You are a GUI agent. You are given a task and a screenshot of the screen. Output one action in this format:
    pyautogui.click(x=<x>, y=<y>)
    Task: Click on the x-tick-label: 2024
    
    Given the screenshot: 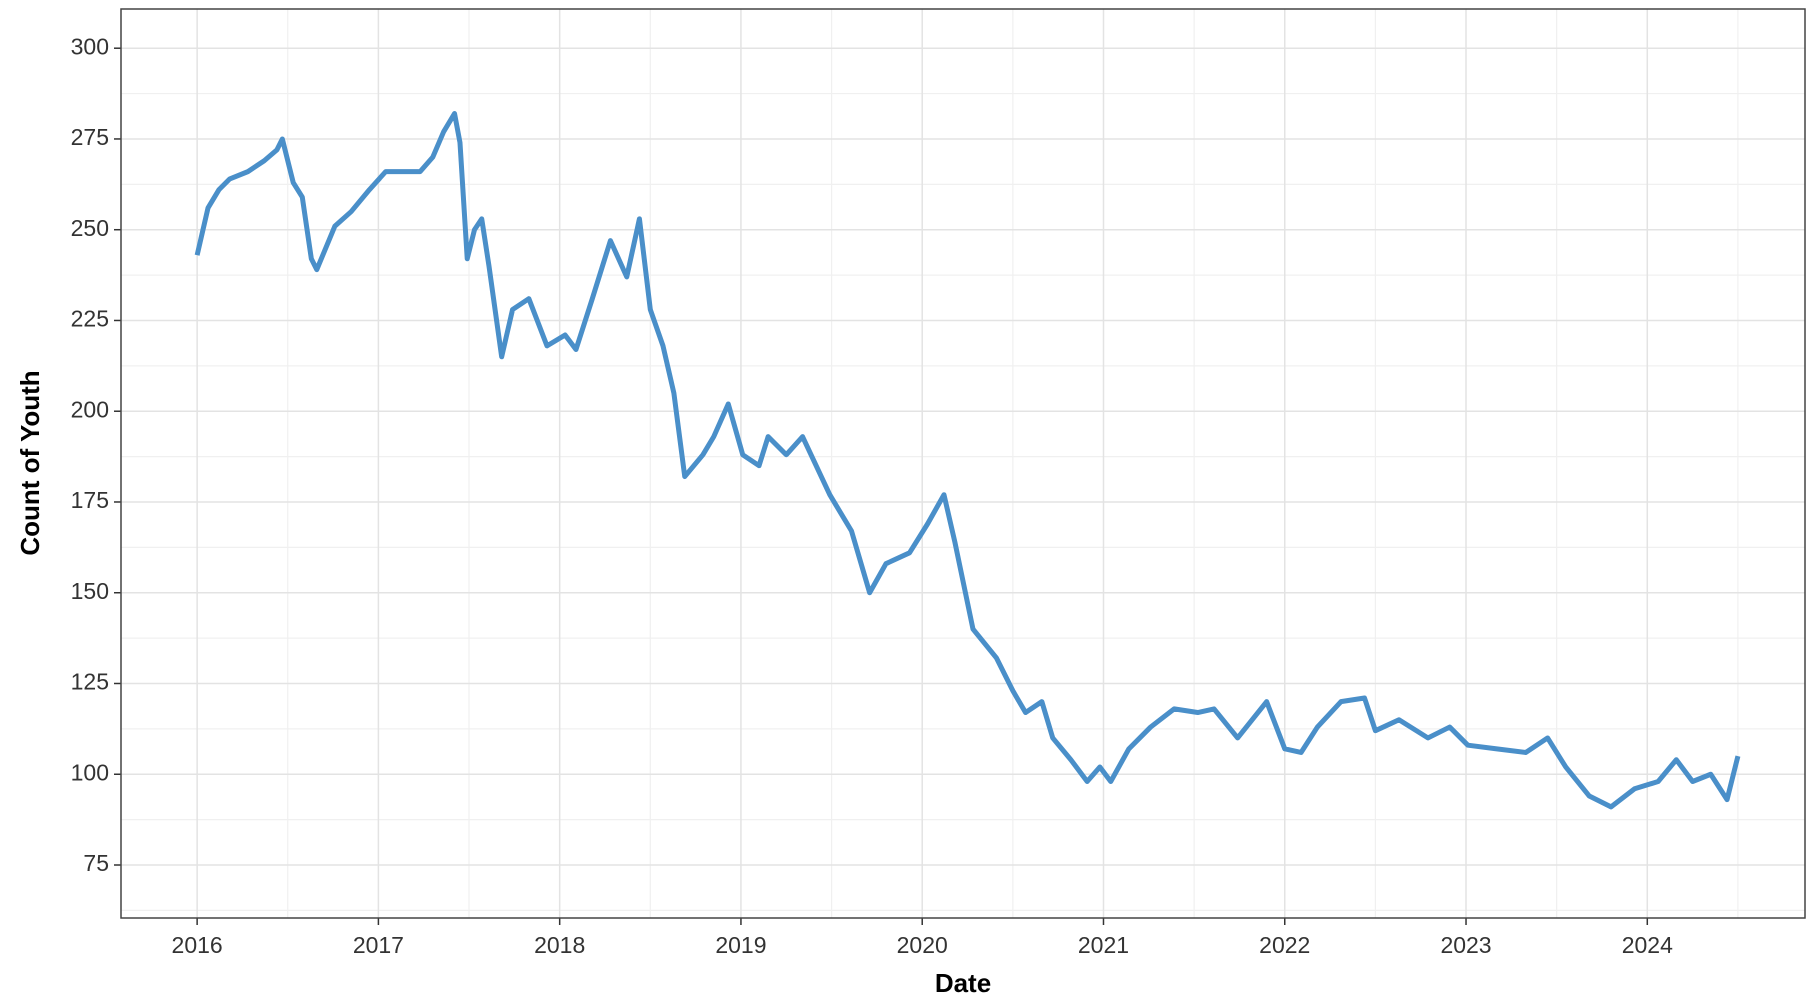 What is the action you would take?
    pyautogui.click(x=1647, y=945)
    